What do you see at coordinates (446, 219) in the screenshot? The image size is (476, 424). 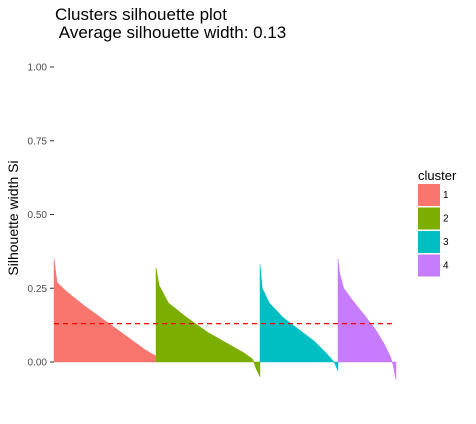 I see `legend-label-cluster-2: 2` at bounding box center [446, 219].